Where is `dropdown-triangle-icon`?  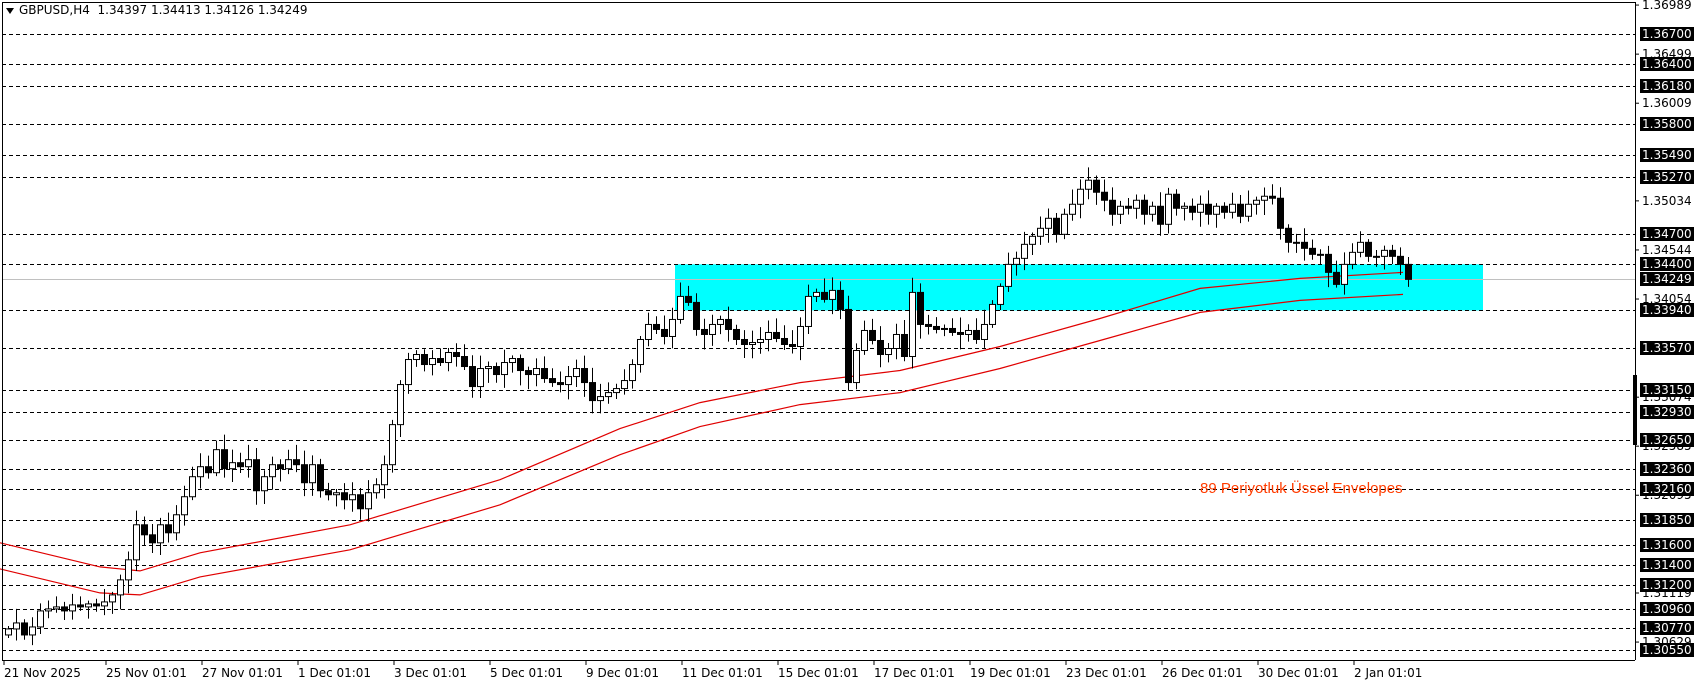
dropdown-triangle-icon is located at coordinates (10, 10).